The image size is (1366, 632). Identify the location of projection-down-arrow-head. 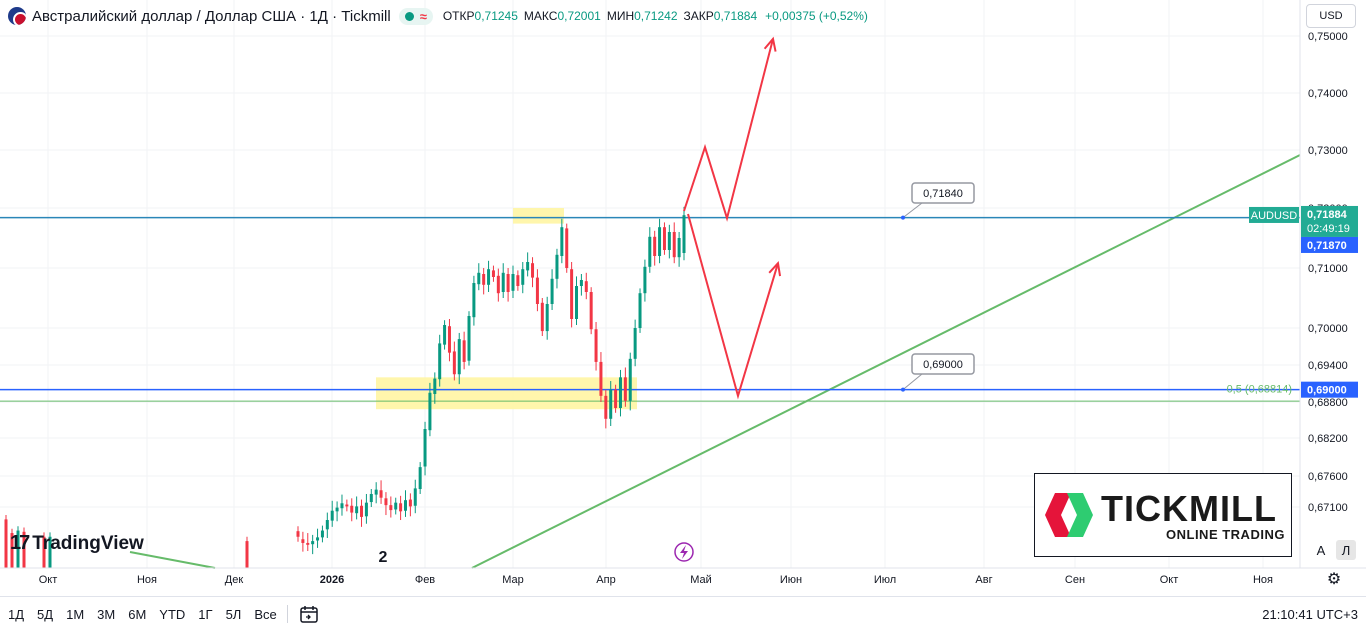
(775, 268).